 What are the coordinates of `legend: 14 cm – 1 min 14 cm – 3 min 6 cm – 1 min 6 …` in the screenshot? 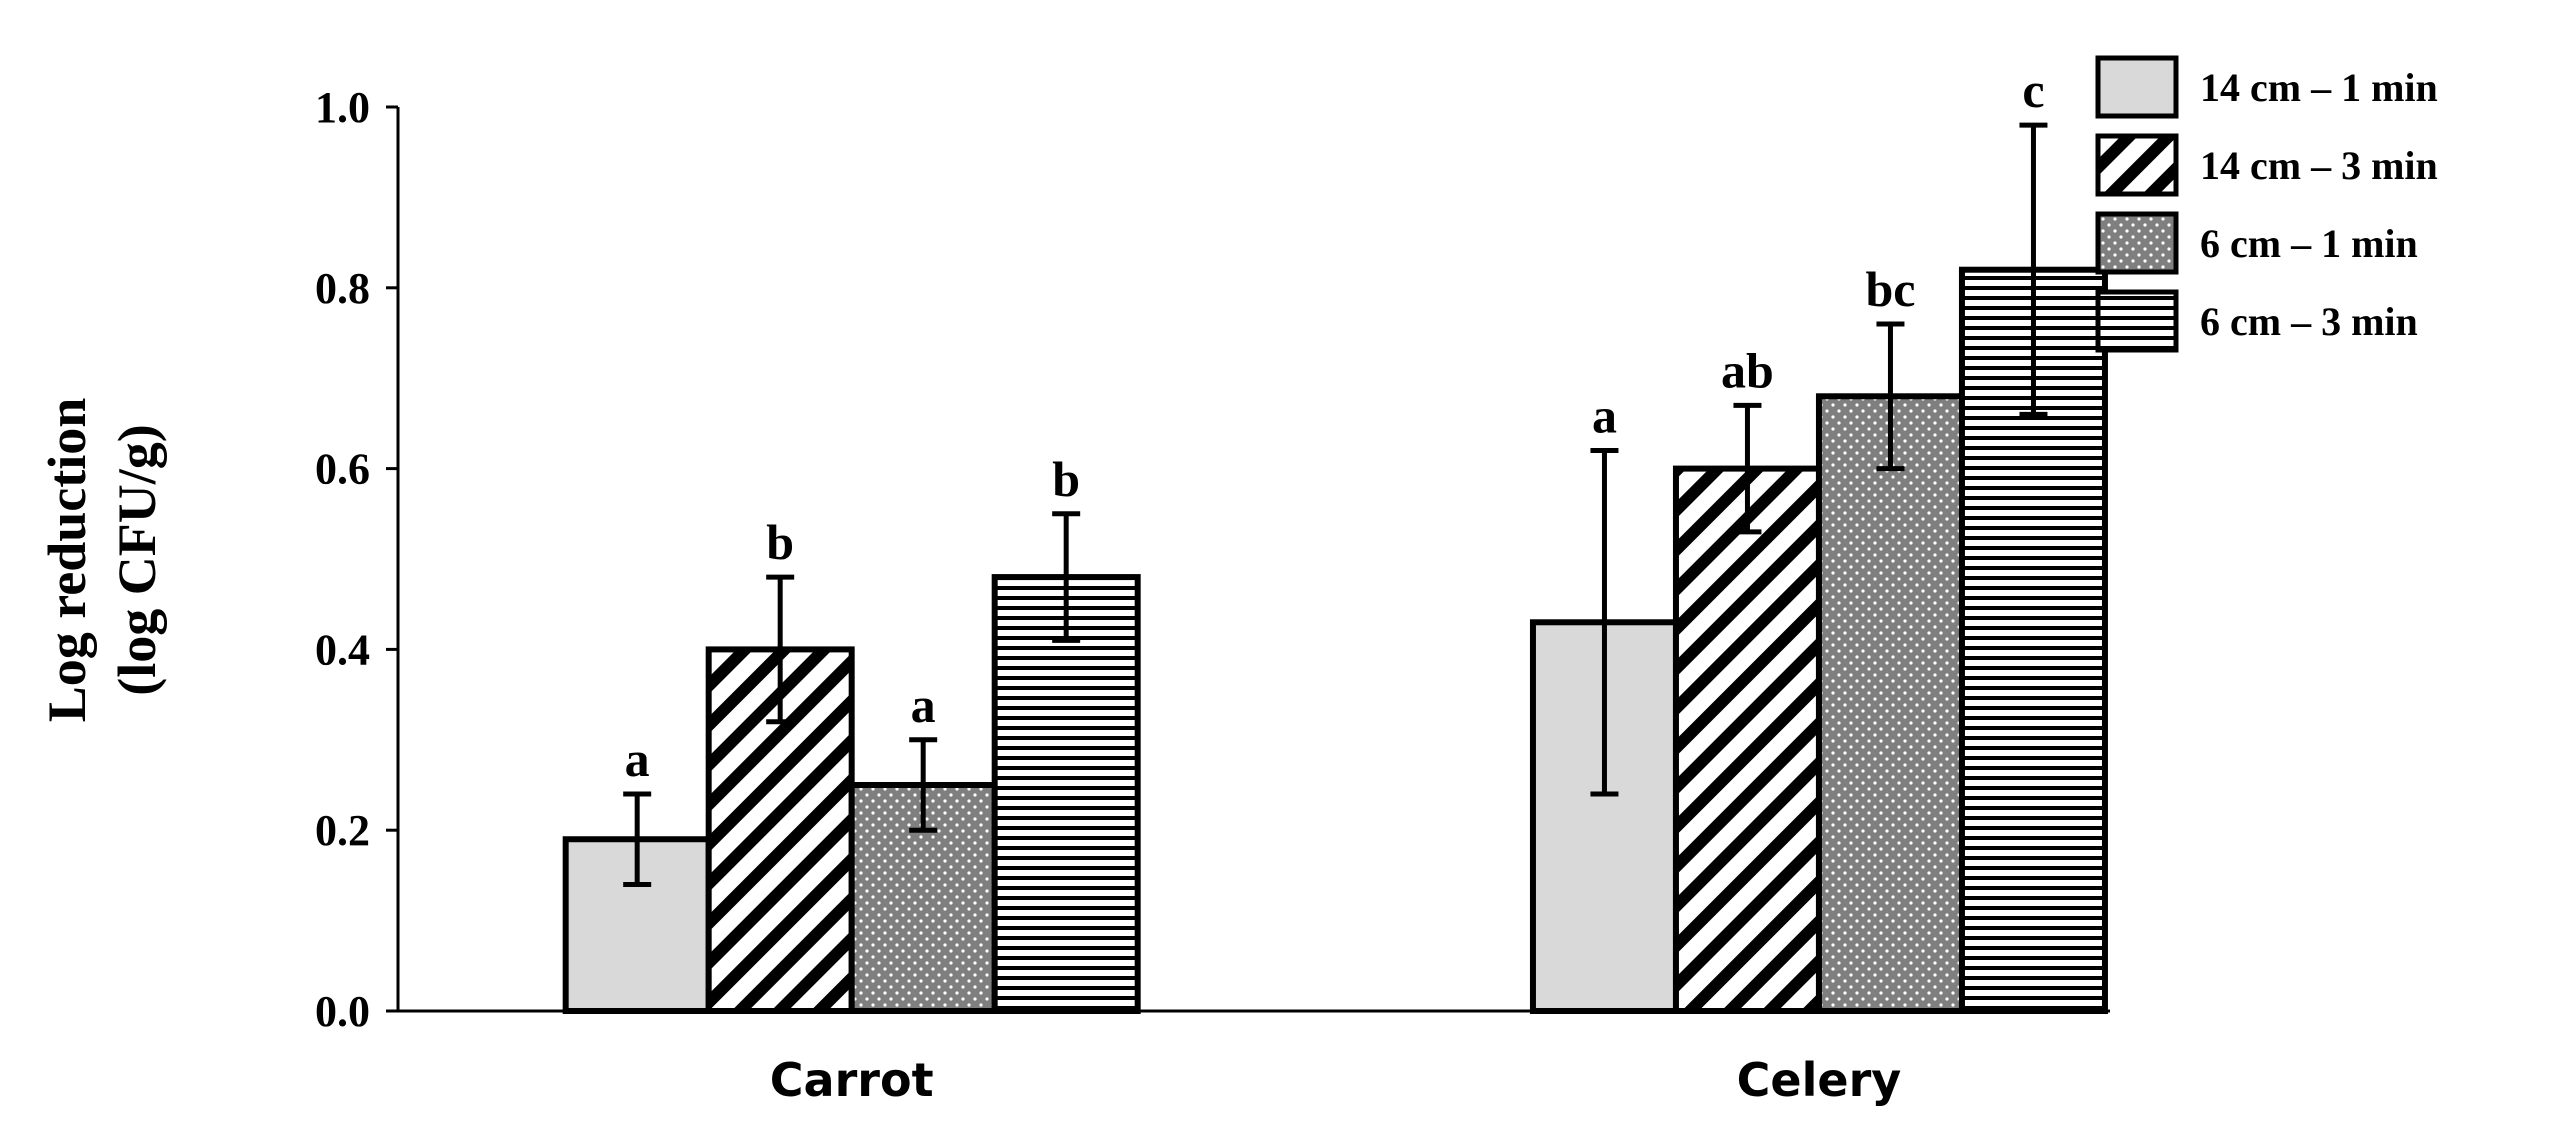 It's located at (2266, 204).